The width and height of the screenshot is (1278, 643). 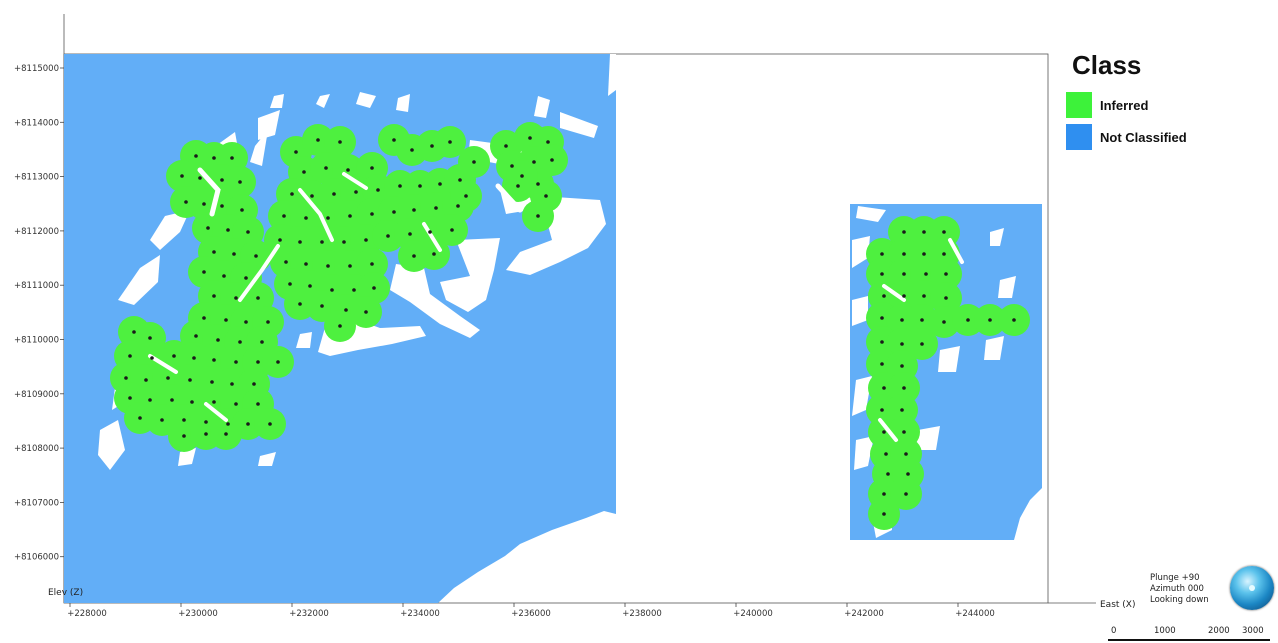 What do you see at coordinates (1114, 631) in the screenshot?
I see `scale-label-0: 0` at bounding box center [1114, 631].